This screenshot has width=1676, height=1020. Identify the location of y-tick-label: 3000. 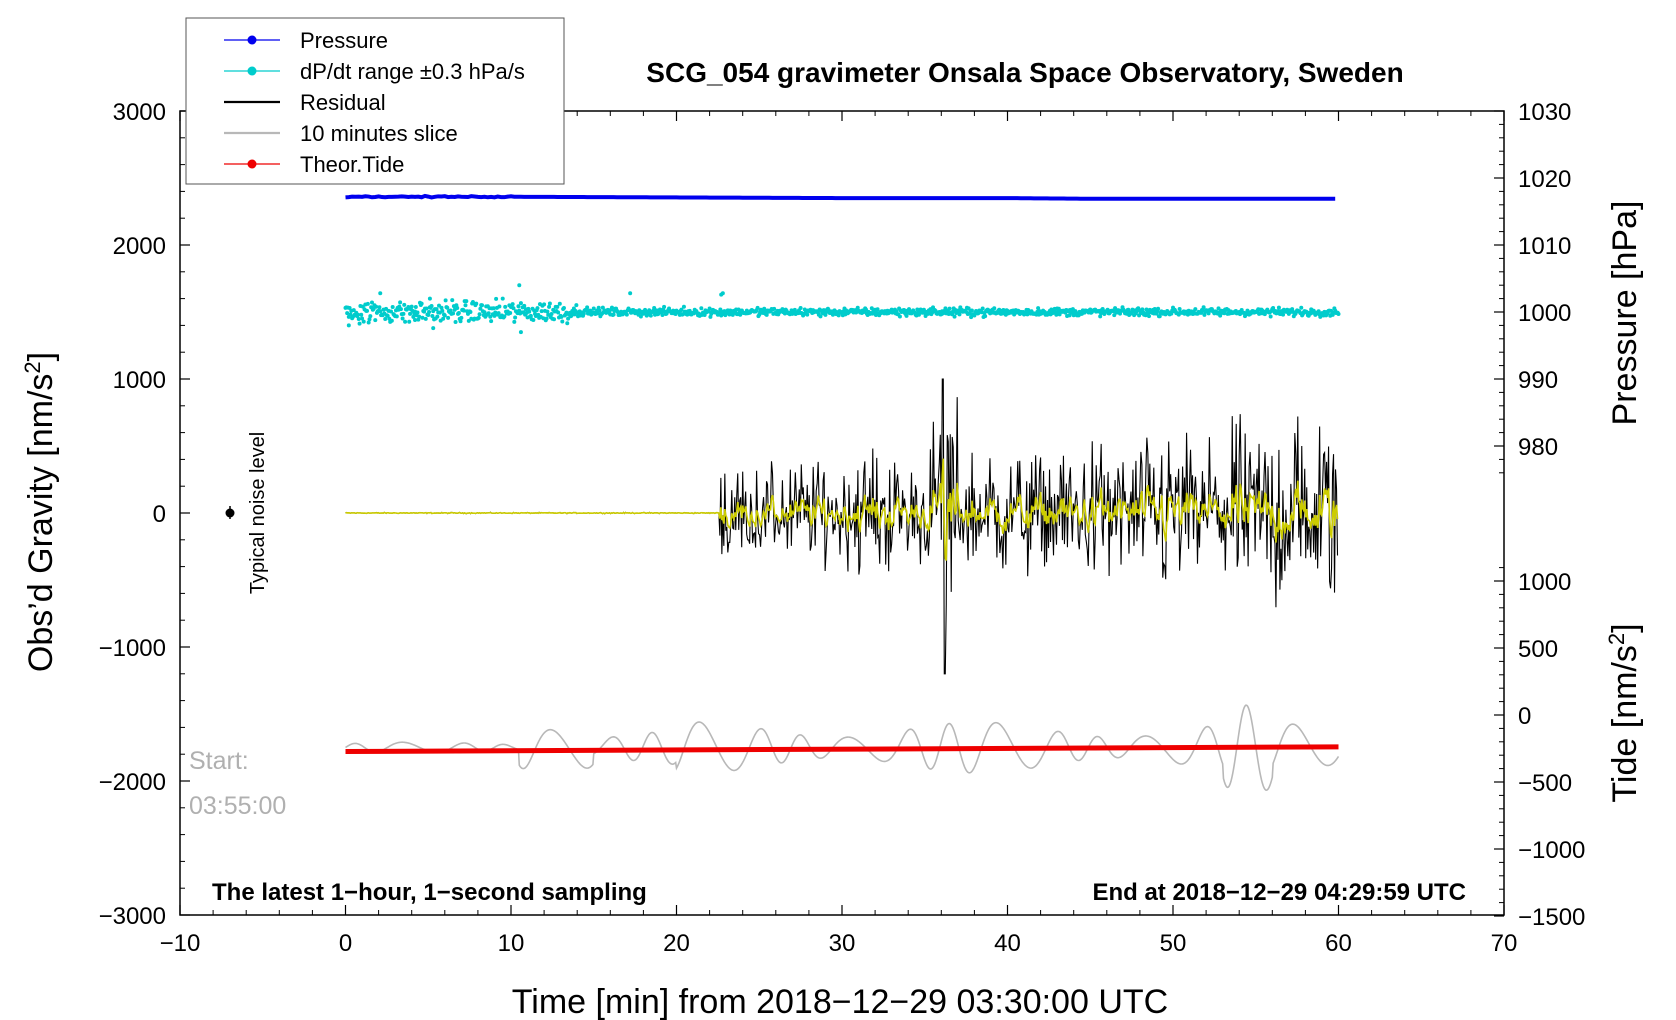
(139, 112).